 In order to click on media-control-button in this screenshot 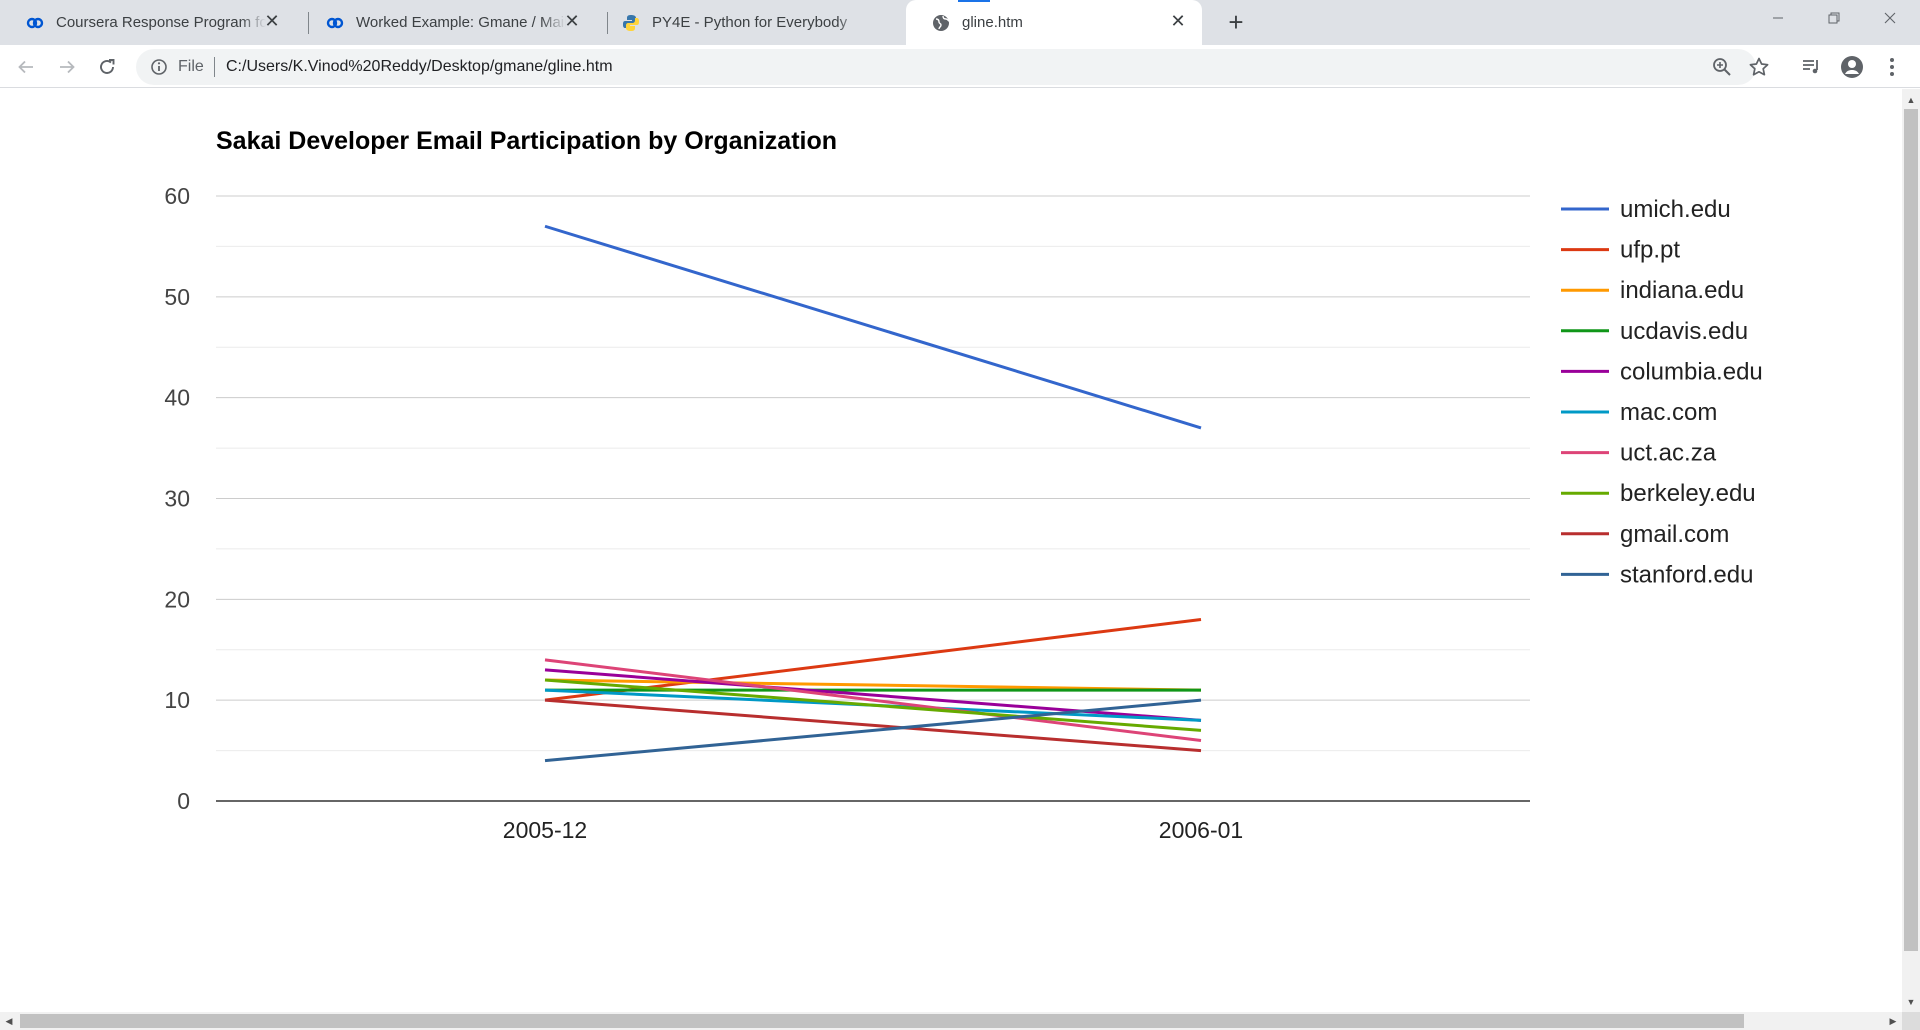, I will do `click(1811, 67)`.